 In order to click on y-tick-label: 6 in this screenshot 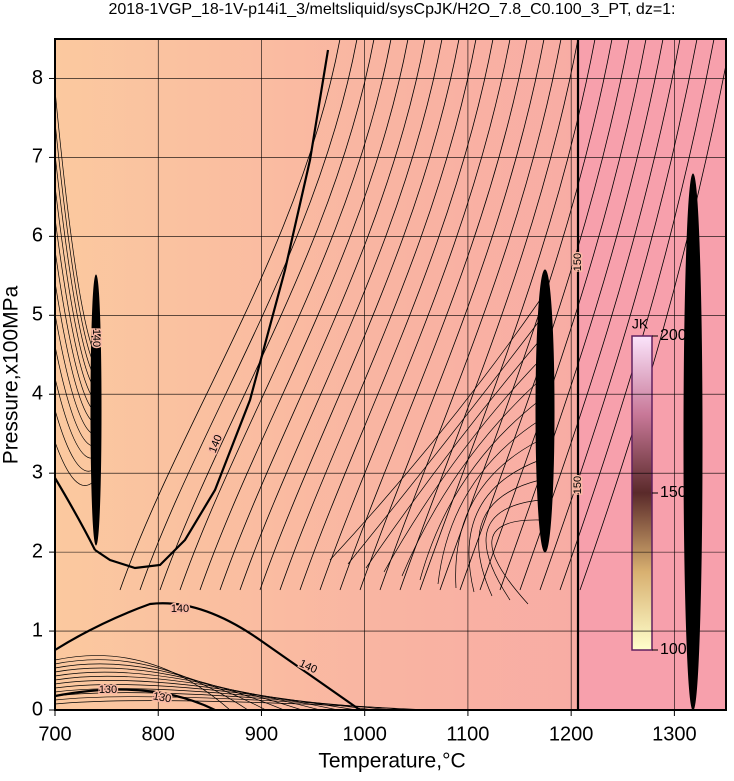, I will do `click(37, 236)`.